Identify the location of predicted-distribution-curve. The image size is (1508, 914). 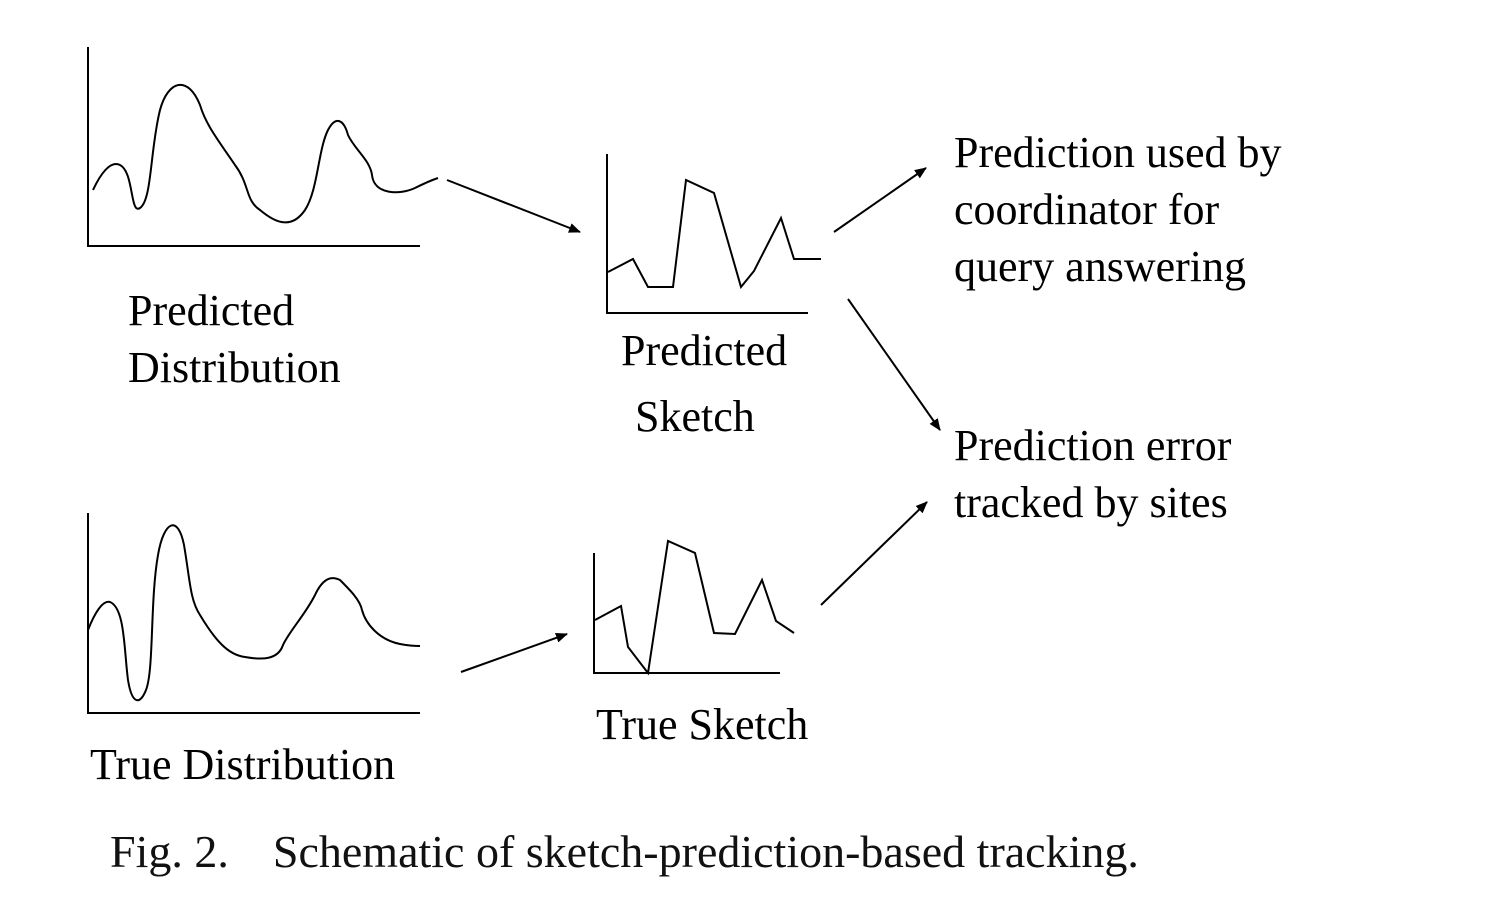
(265, 154).